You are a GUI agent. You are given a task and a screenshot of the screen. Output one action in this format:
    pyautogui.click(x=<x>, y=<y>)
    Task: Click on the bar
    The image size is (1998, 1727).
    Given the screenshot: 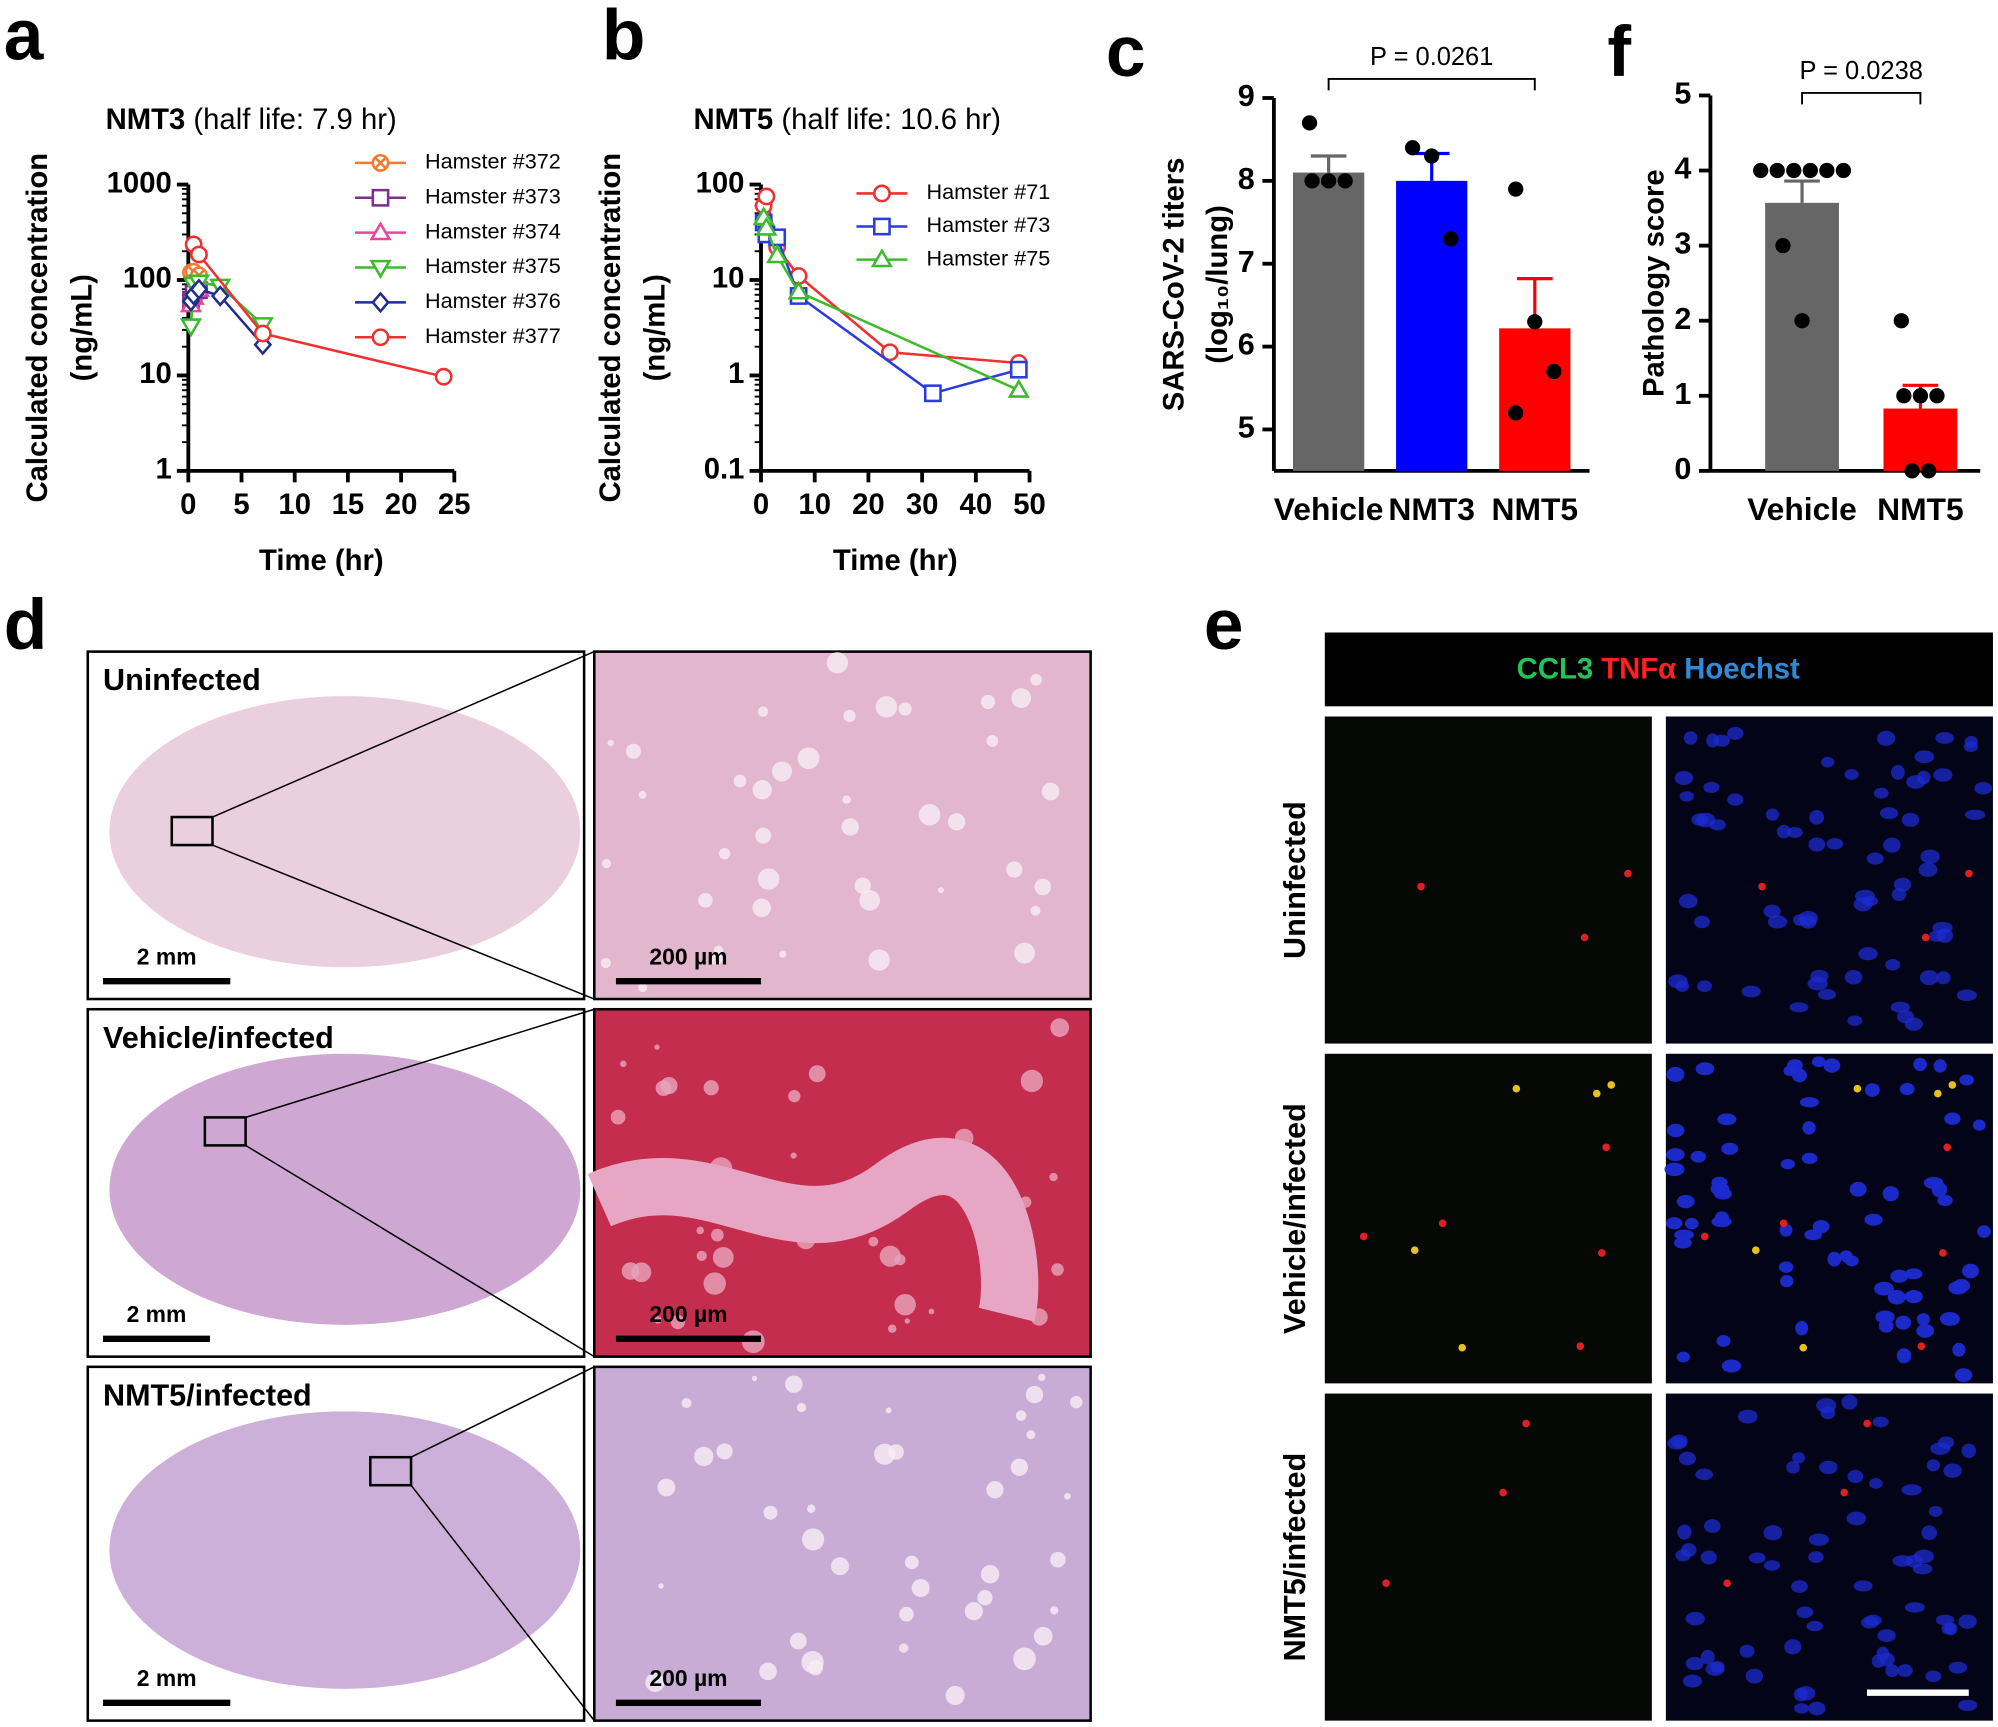 What is the action you would take?
    pyautogui.click(x=1328, y=321)
    